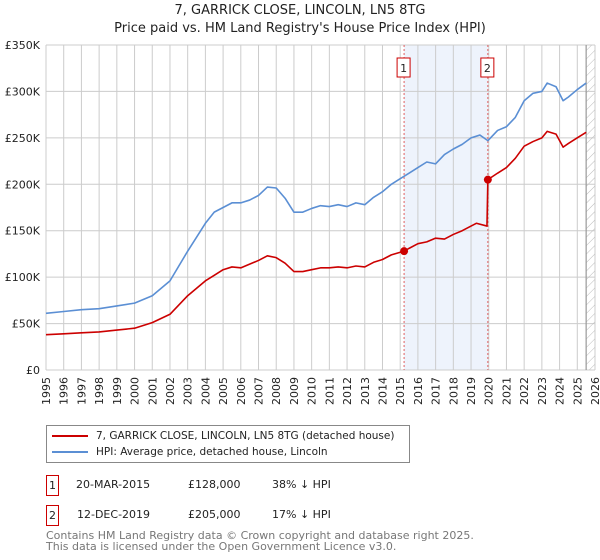  Describe the element at coordinates (590, 207) in the screenshot. I see `forecast-hatch` at that location.